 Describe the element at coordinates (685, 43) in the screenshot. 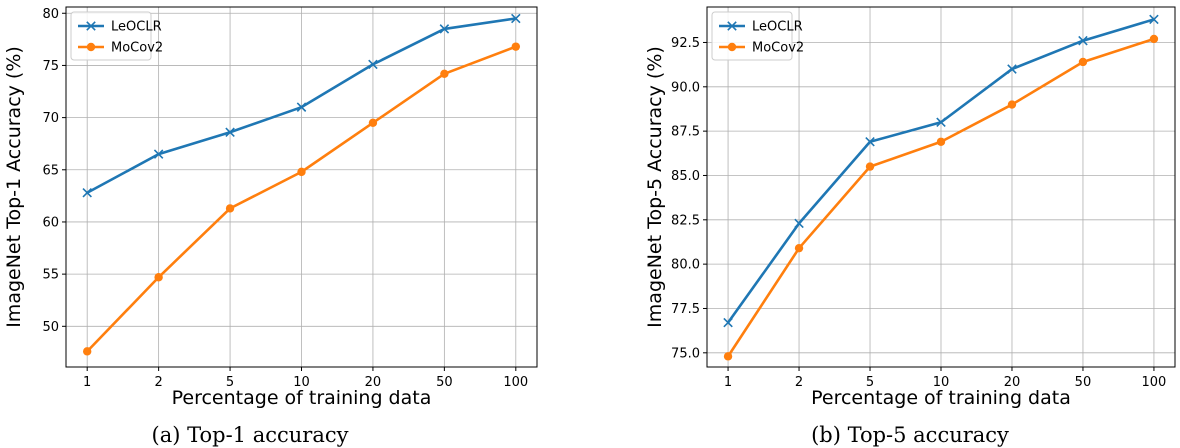

I see `y-tick-label: 92.5` at that location.